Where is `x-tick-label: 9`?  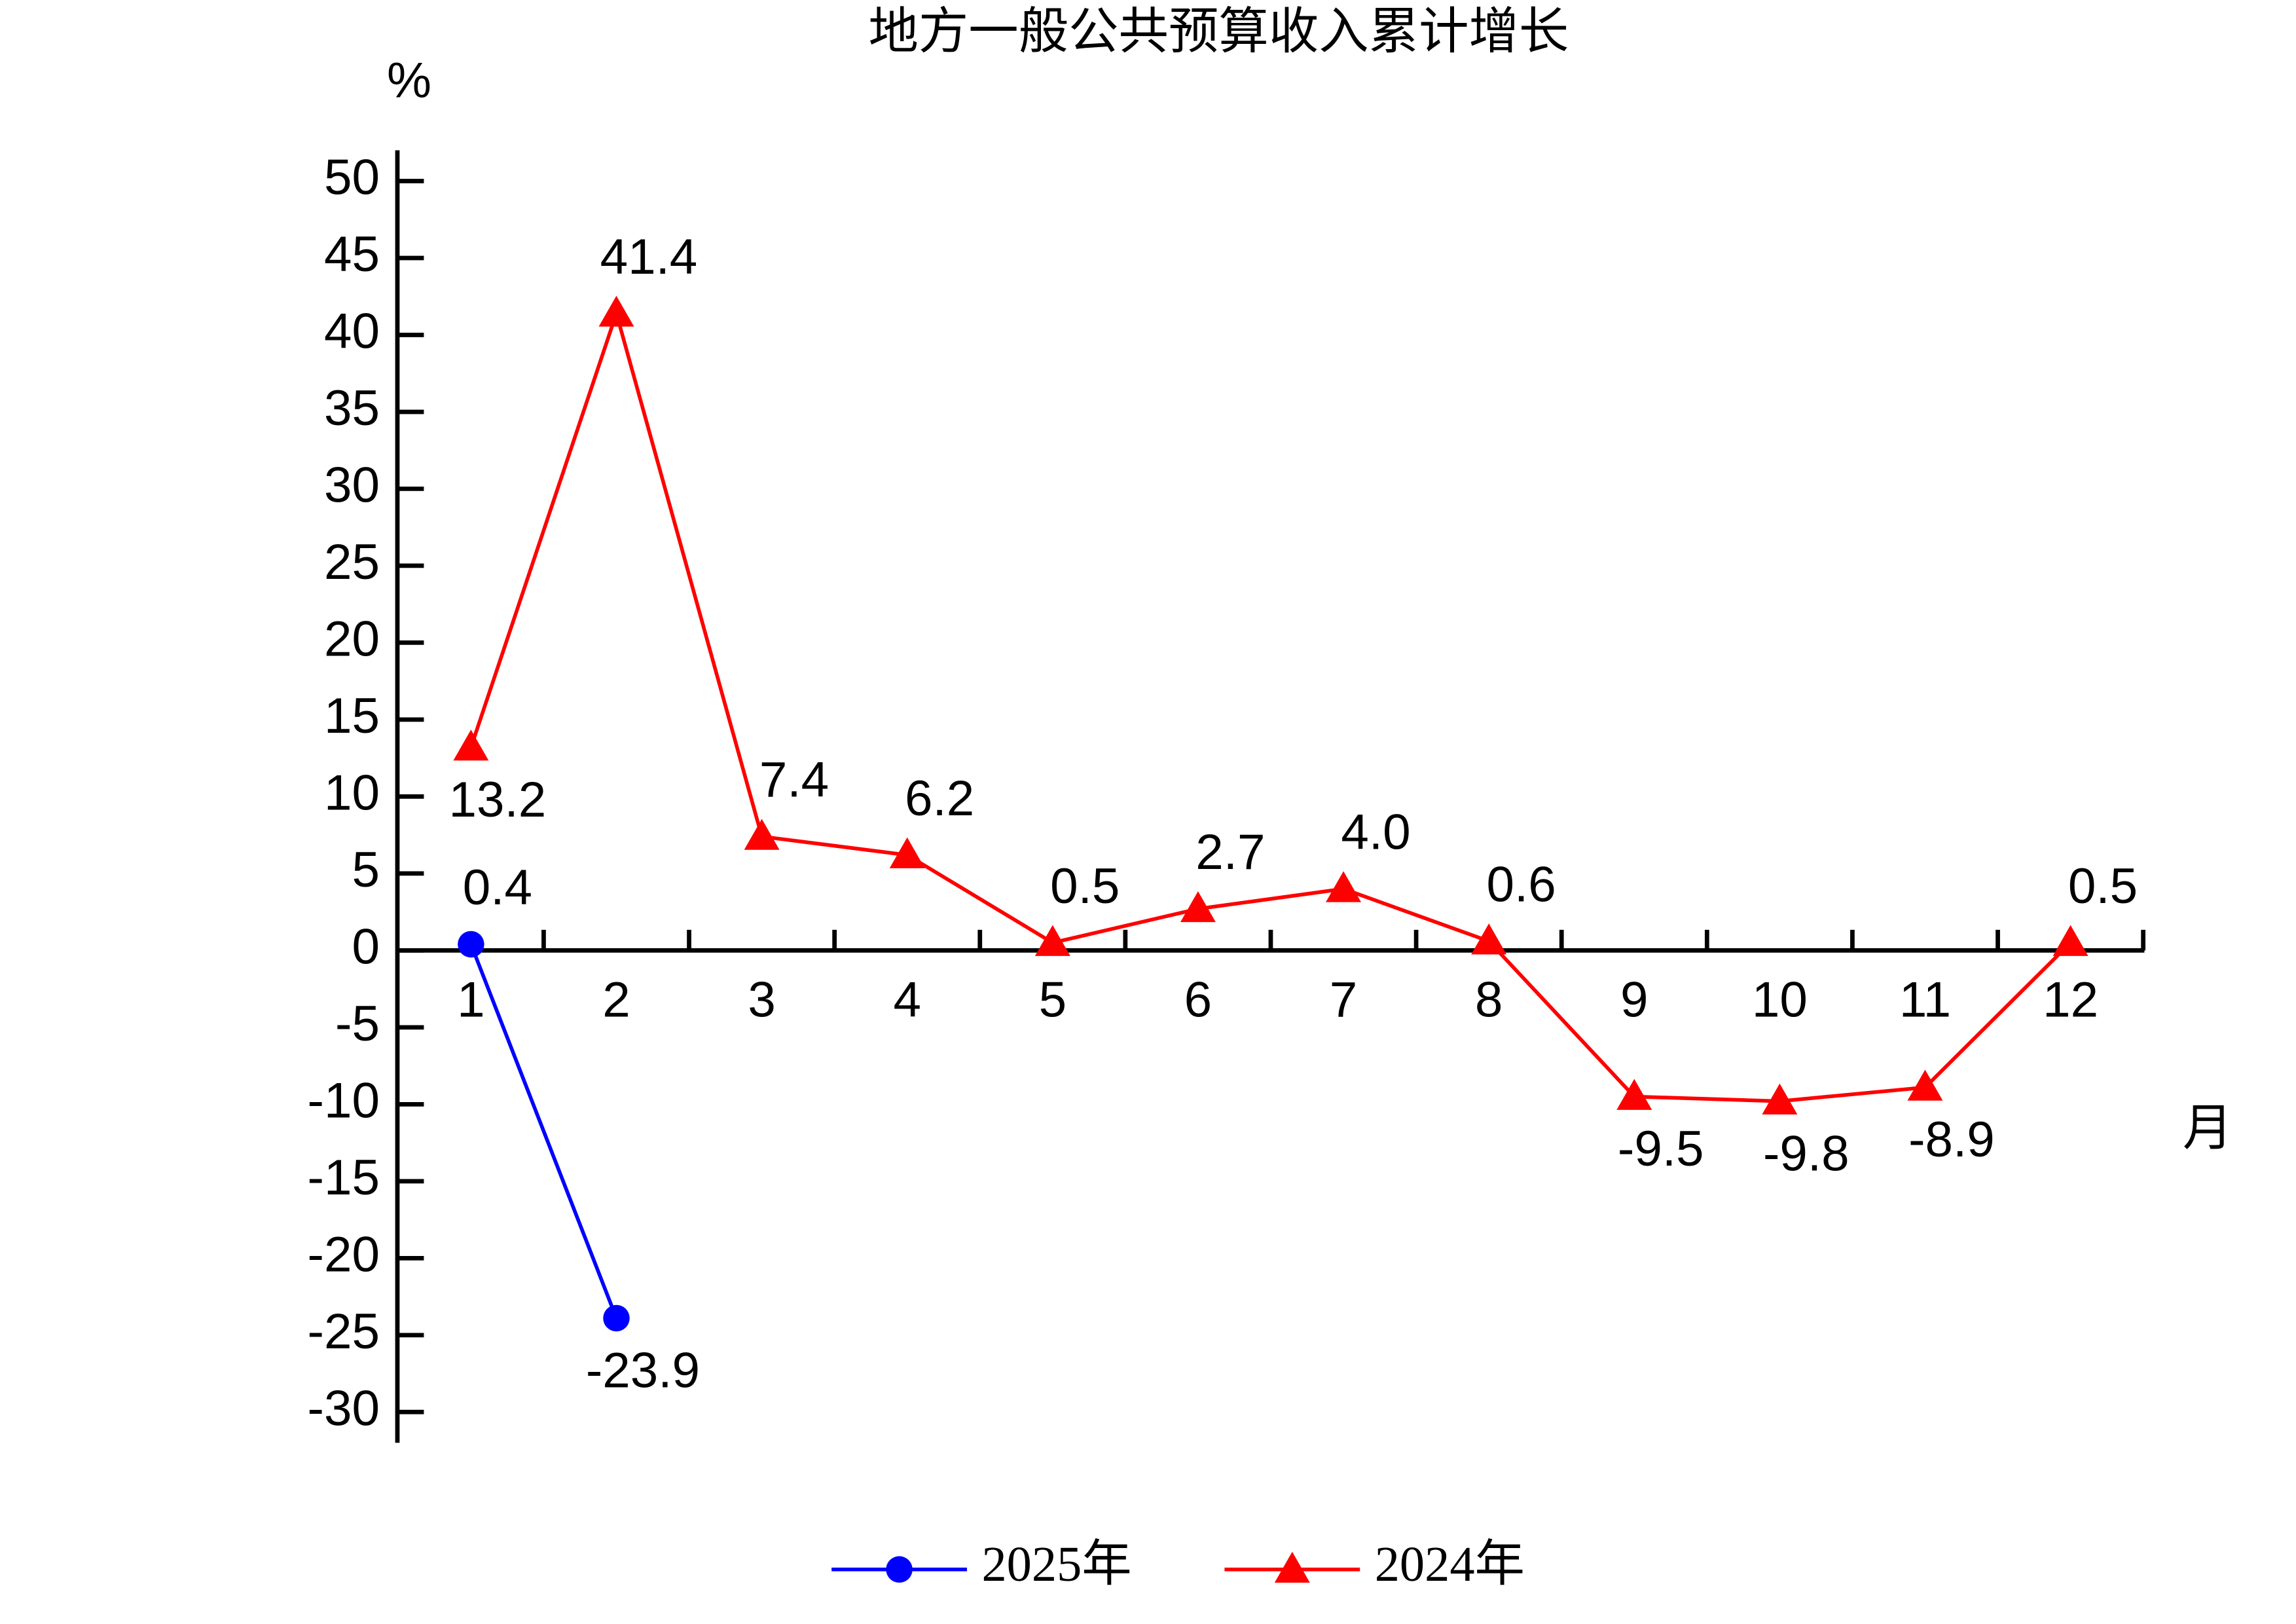 x-tick-label: 9 is located at coordinates (1634, 999).